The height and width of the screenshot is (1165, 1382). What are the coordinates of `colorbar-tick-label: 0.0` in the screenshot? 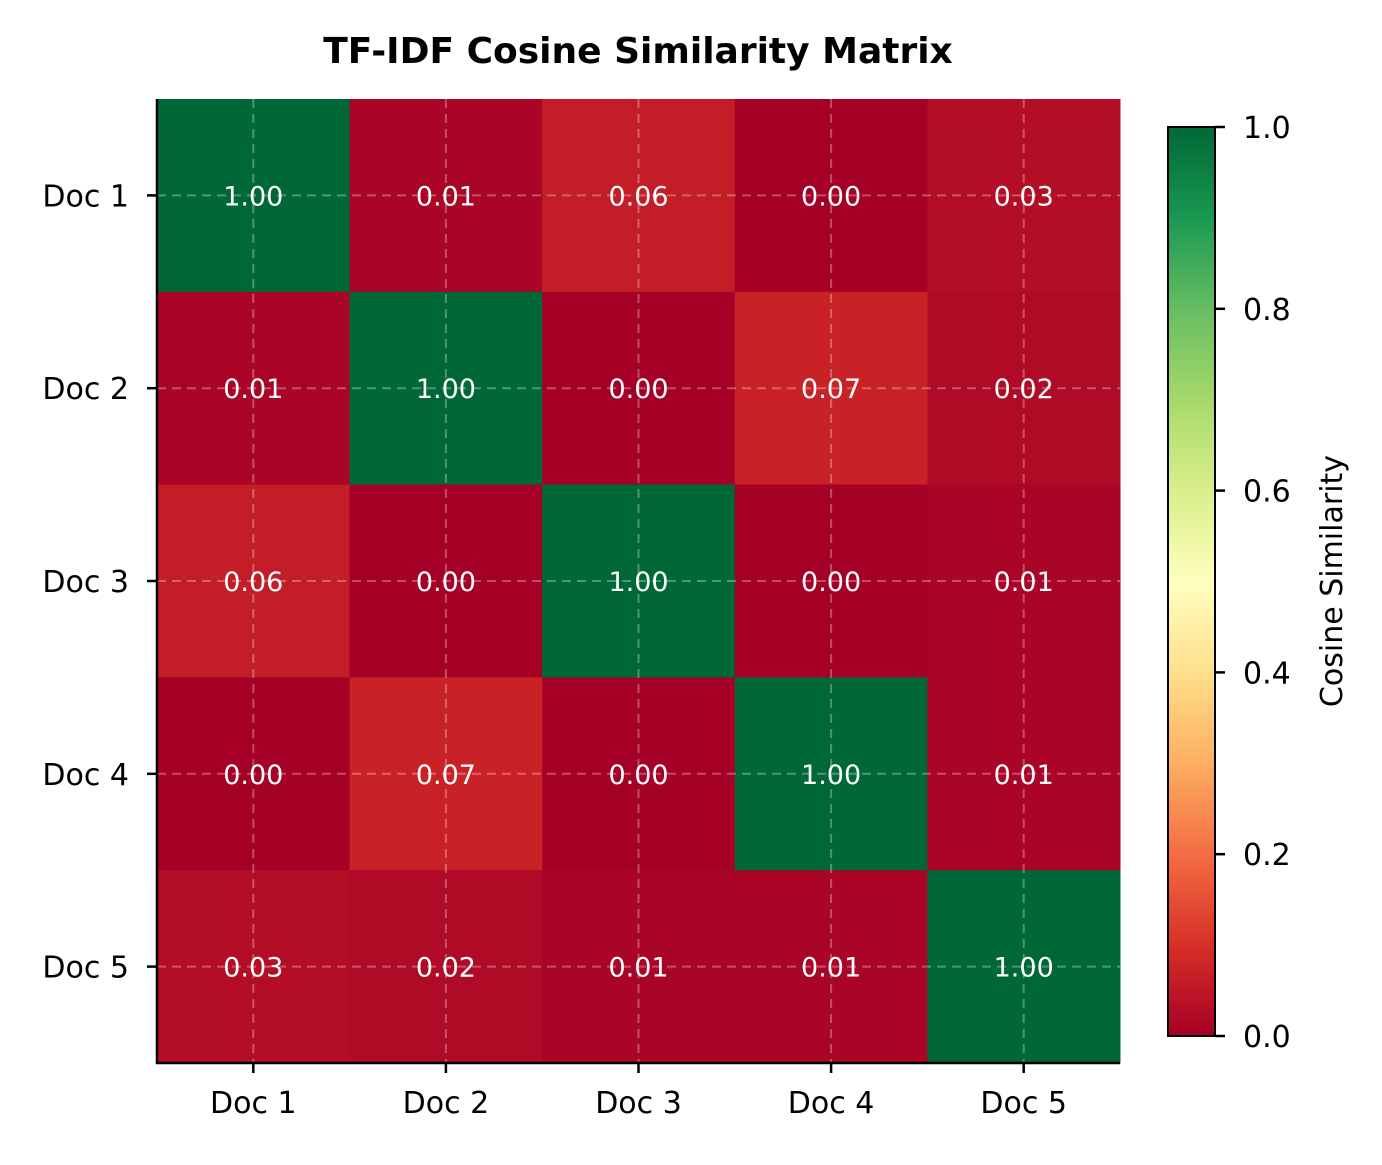 It's located at (1267, 1037).